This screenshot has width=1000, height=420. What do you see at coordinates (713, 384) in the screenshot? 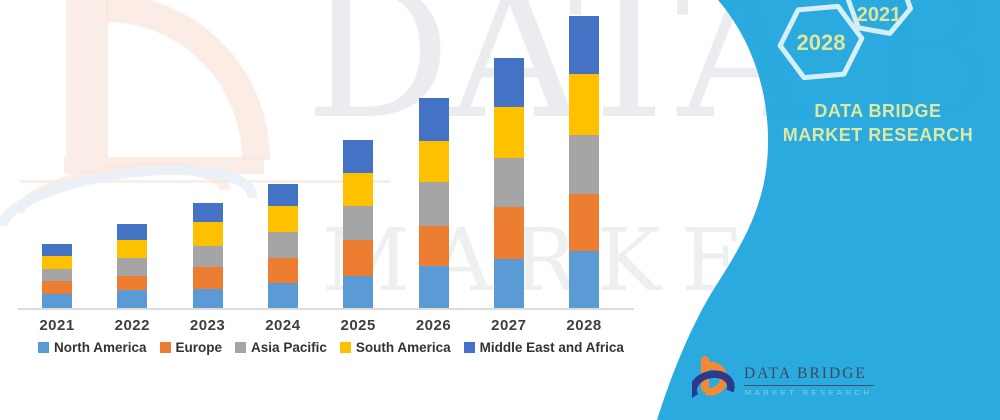
I see `logo-d-swoosh` at bounding box center [713, 384].